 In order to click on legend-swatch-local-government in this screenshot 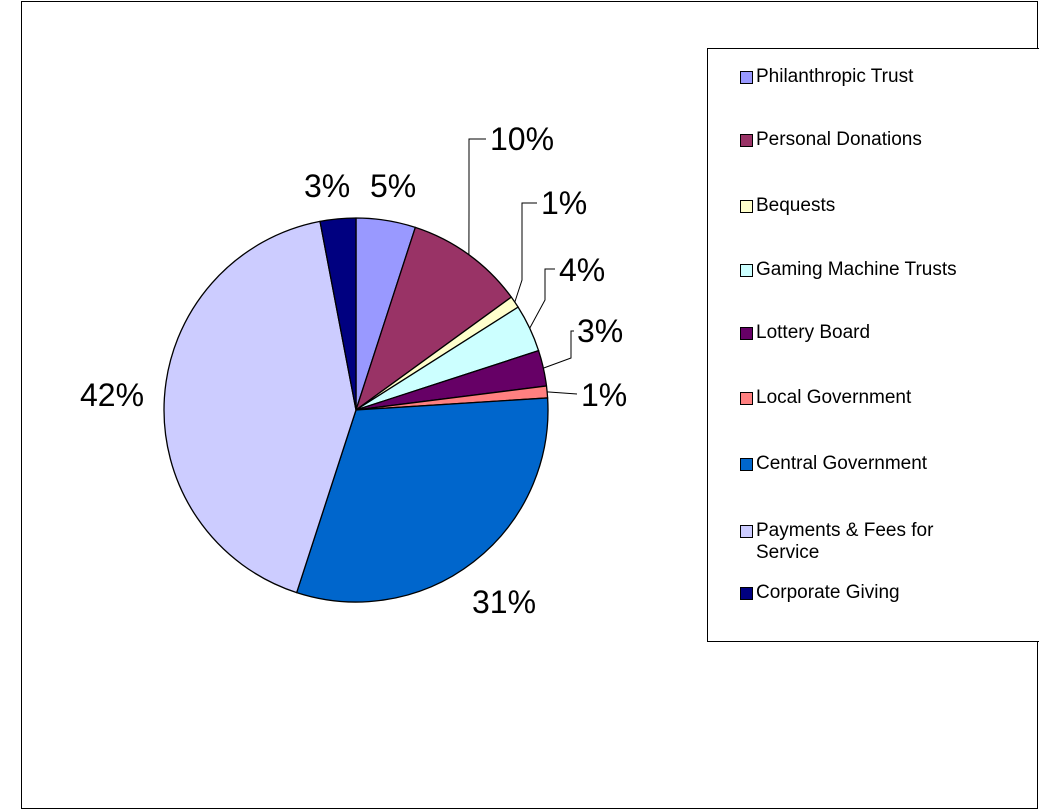, I will do `click(746, 398)`.